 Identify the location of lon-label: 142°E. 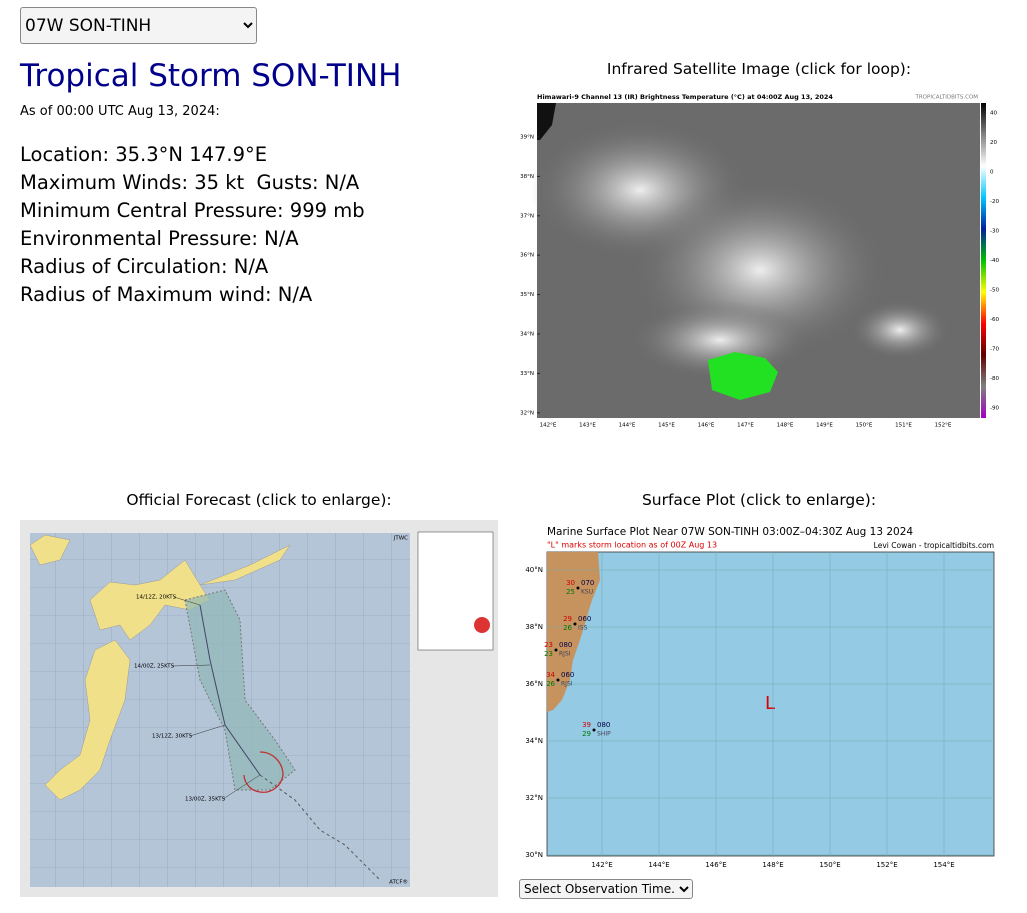
(601, 865).